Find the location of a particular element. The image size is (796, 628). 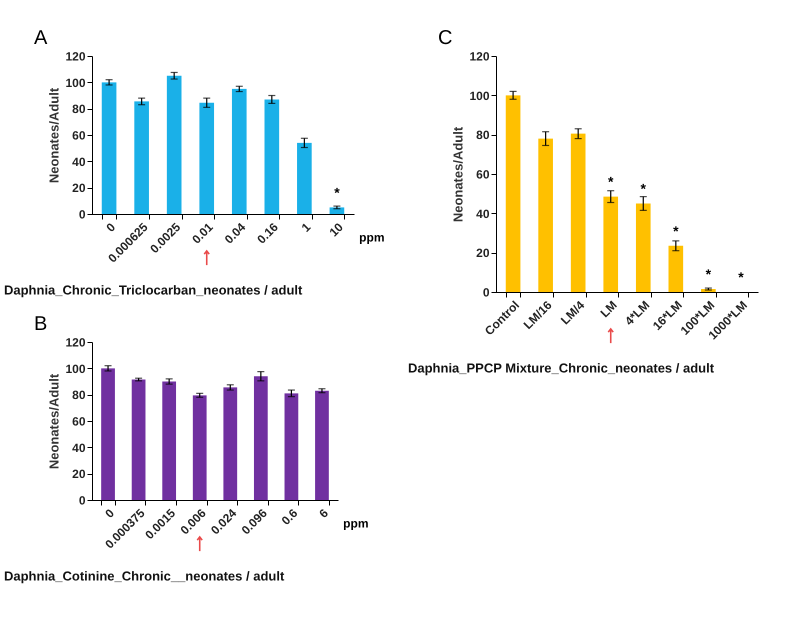

x-tick-label: 10 is located at coordinates (336, 230).